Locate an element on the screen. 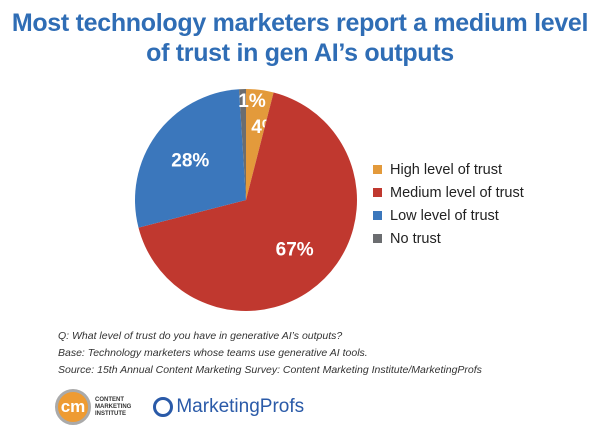  legend-item: High level of trust is located at coordinates (448, 169).